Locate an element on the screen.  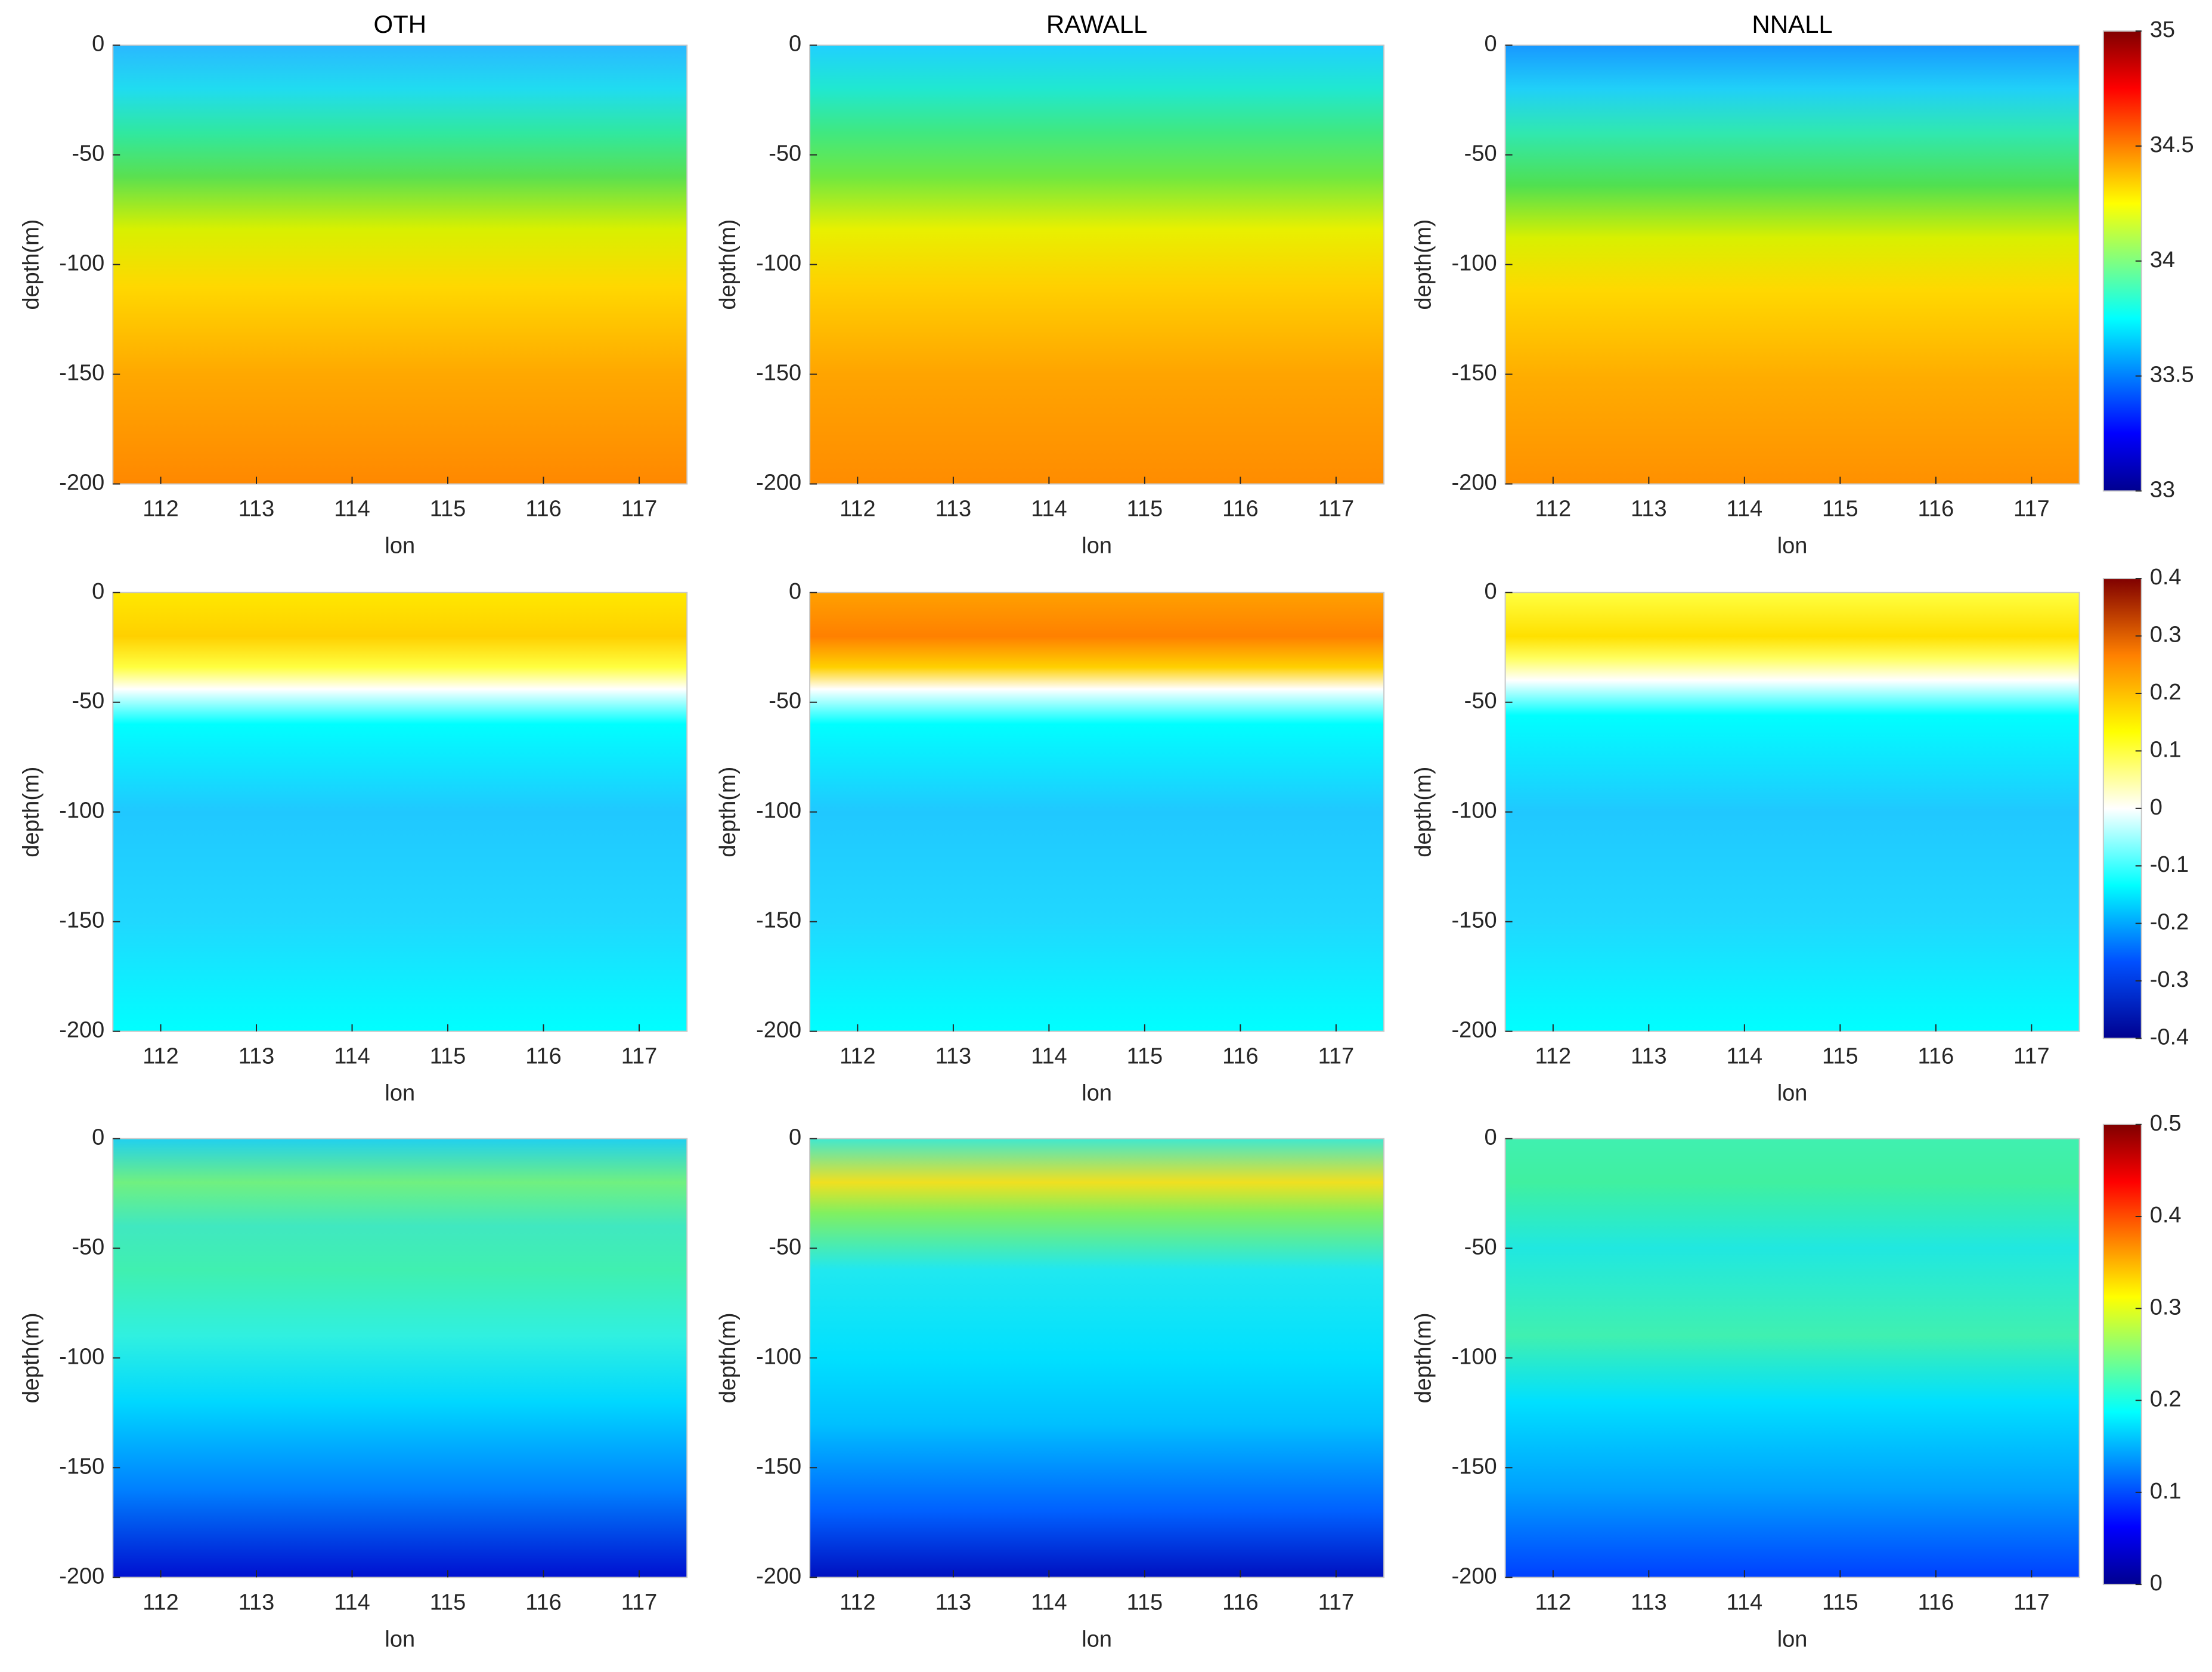
panel-title: RAWALL is located at coordinates (1097, 24).